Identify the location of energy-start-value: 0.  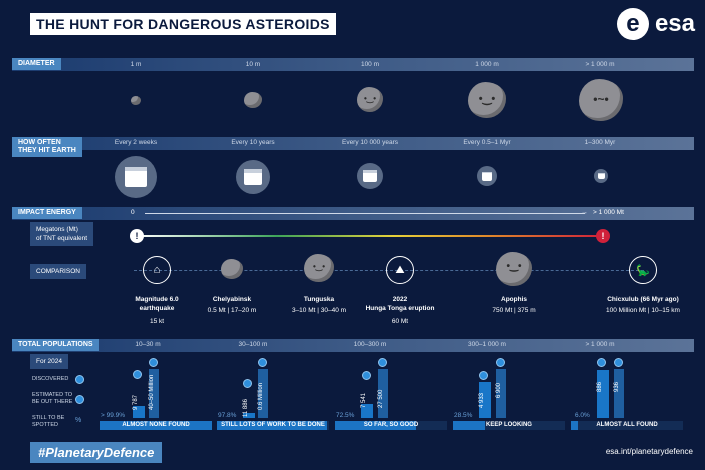
(133, 212).